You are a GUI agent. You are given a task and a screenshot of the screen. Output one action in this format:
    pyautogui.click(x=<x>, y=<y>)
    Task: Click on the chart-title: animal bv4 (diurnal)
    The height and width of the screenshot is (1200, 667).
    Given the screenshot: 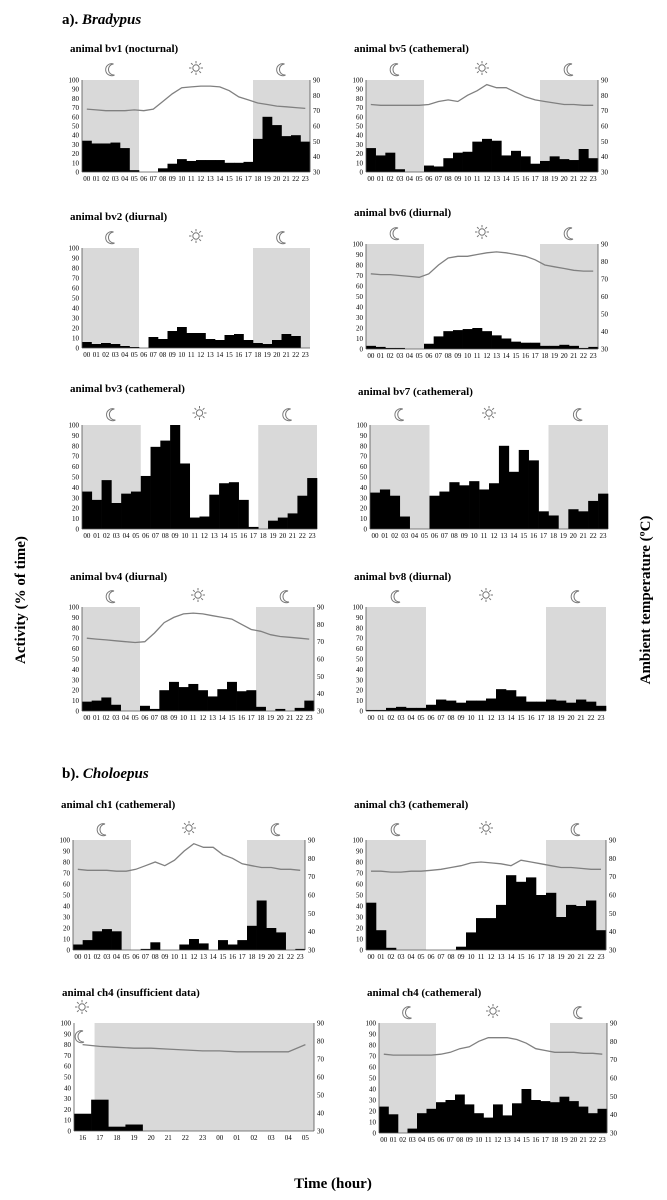 What is the action you would take?
    pyautogui.click(x=119, y=577)
    